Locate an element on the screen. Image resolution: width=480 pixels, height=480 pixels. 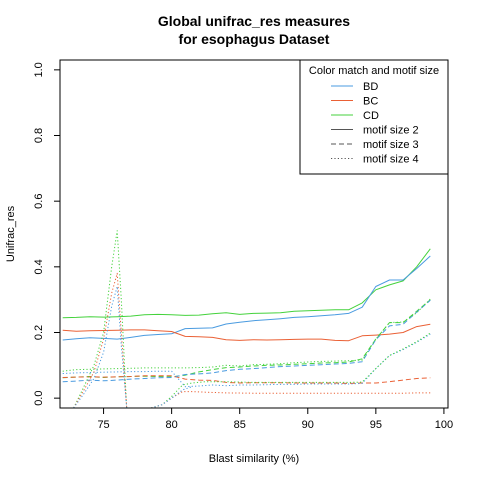
x-tick-label: 95 is located at coordinates (376, 425).